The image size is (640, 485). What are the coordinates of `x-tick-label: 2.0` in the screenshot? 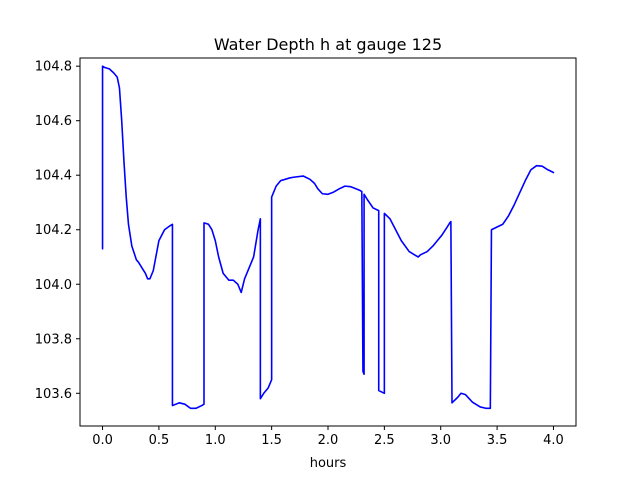 It's located at (328, 440).